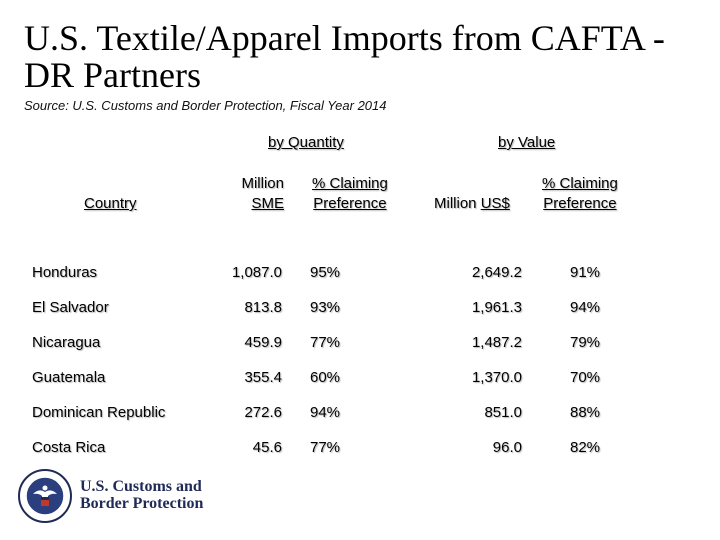 The height and width of the screenshot is (540, 720). Describe the element at coordinates (585, 307) in the screenshot. I see `value-preference-cell: 94%` at that location.